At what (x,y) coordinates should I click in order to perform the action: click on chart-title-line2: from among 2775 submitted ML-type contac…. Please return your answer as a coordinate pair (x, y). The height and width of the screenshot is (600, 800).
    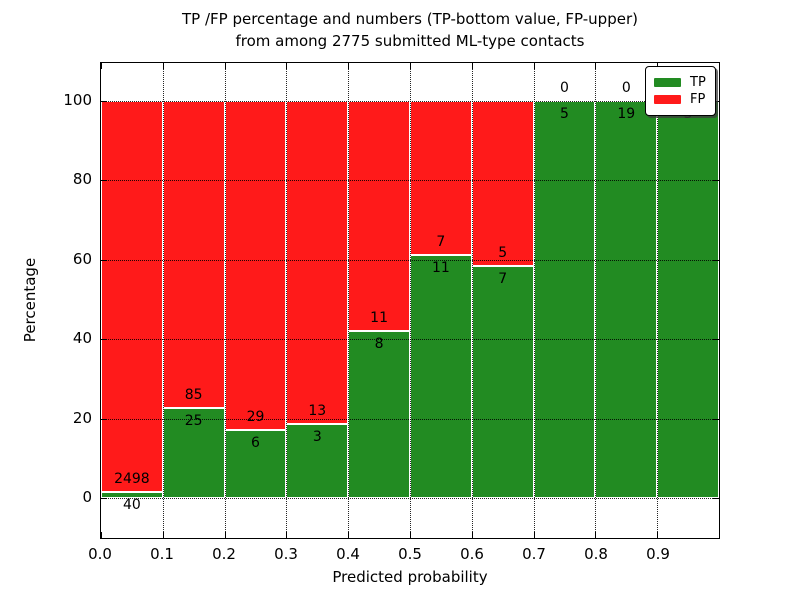
    Looking at the image, I should click on (410, 41).